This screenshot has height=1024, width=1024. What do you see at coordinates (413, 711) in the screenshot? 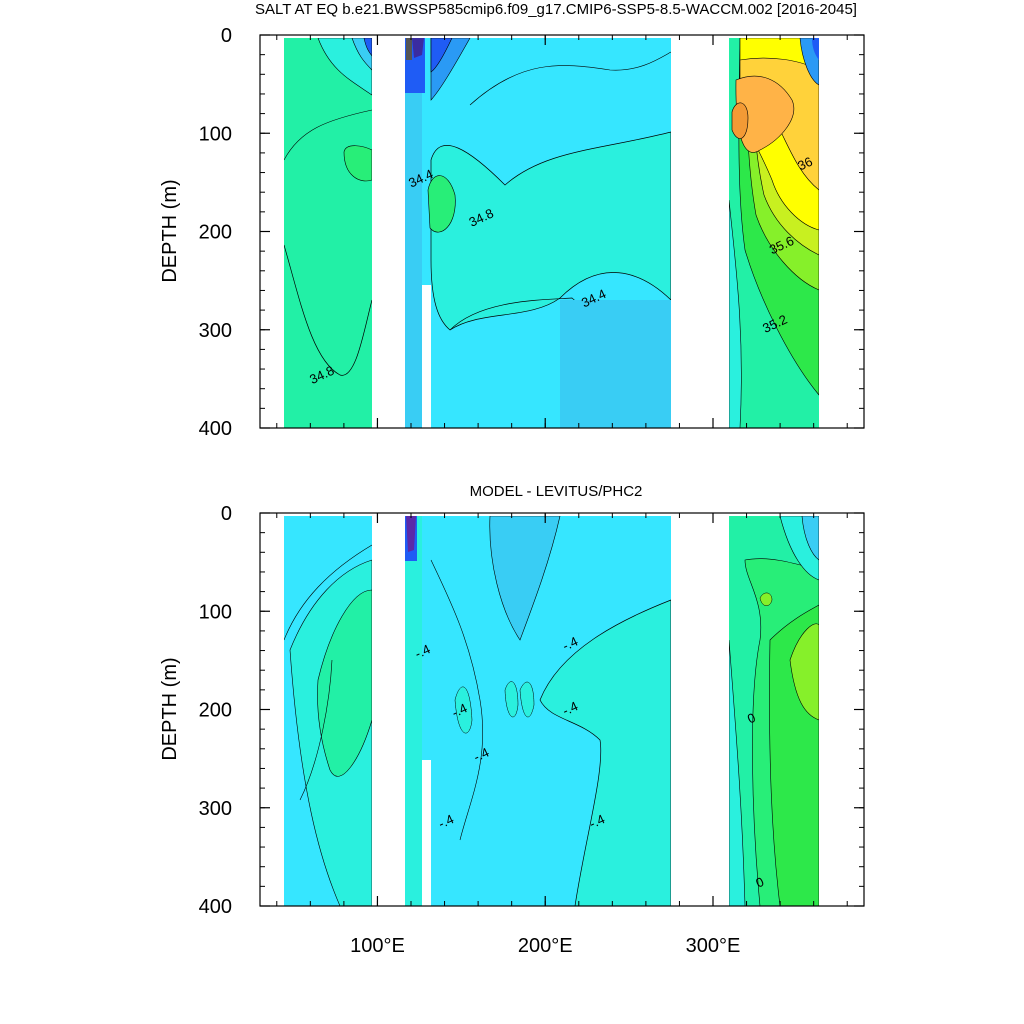
I see `difference-fill-maritime` at bounding box center [413, 711].